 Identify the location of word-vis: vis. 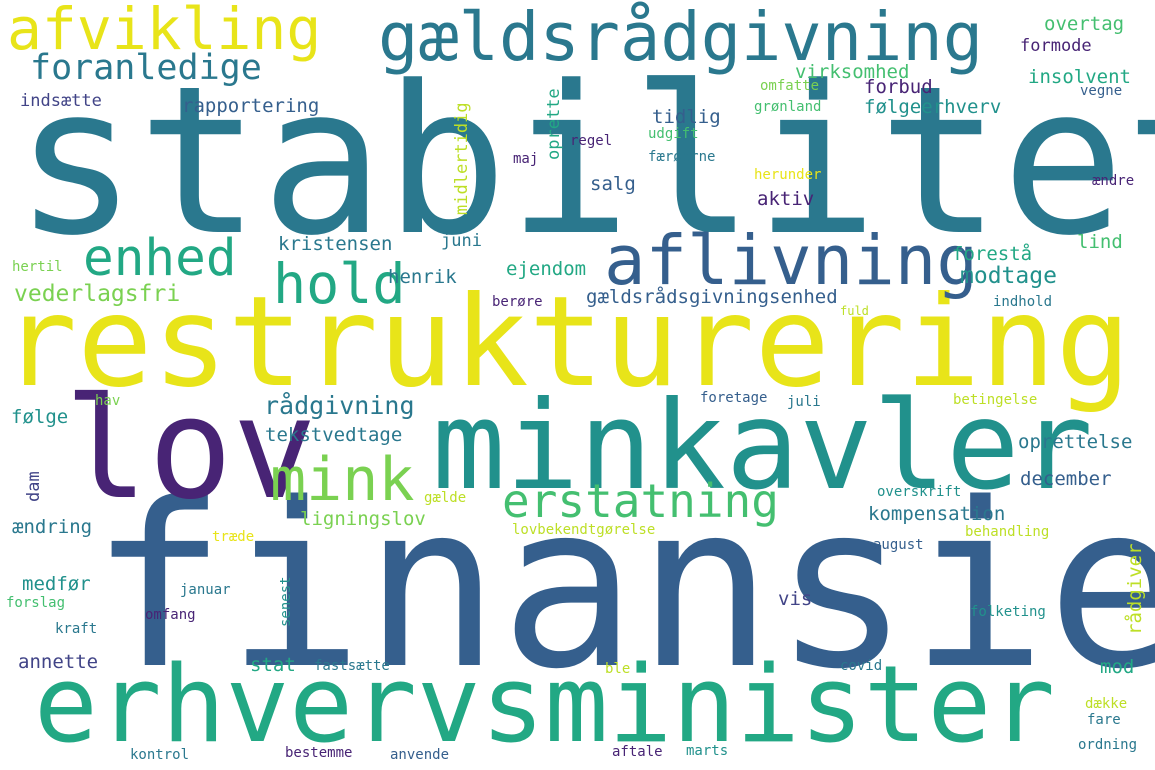
(795, 599).